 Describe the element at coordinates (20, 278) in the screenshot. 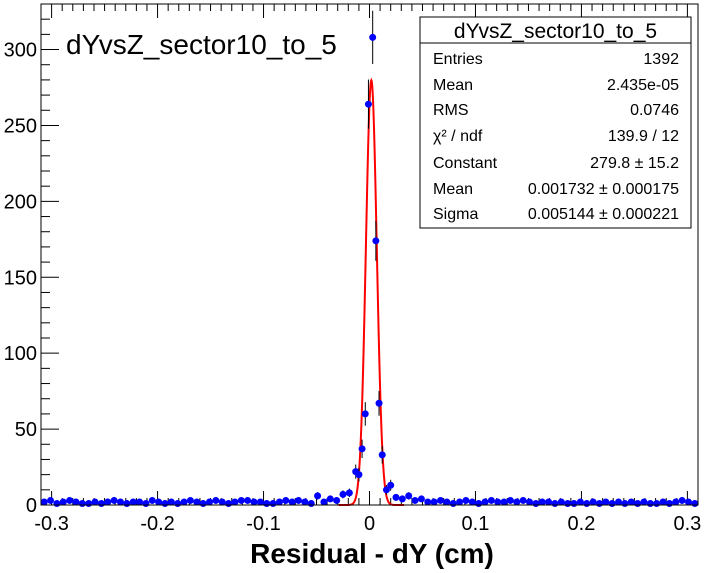

I see `y-tick-label: 150` at that location.